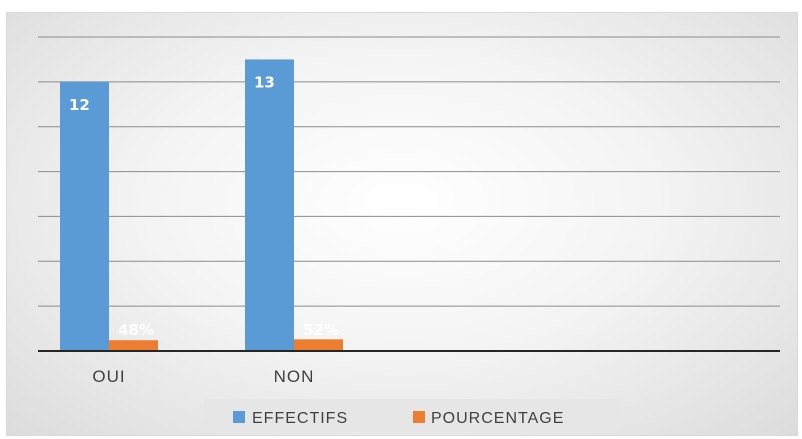 The height and width of the screenshot is (439, 802). What do you see at coordinates (136, 330) in the screenshot?
I see `data-label-pourcentage-oui: 48%` at bounding box center [136, 330].